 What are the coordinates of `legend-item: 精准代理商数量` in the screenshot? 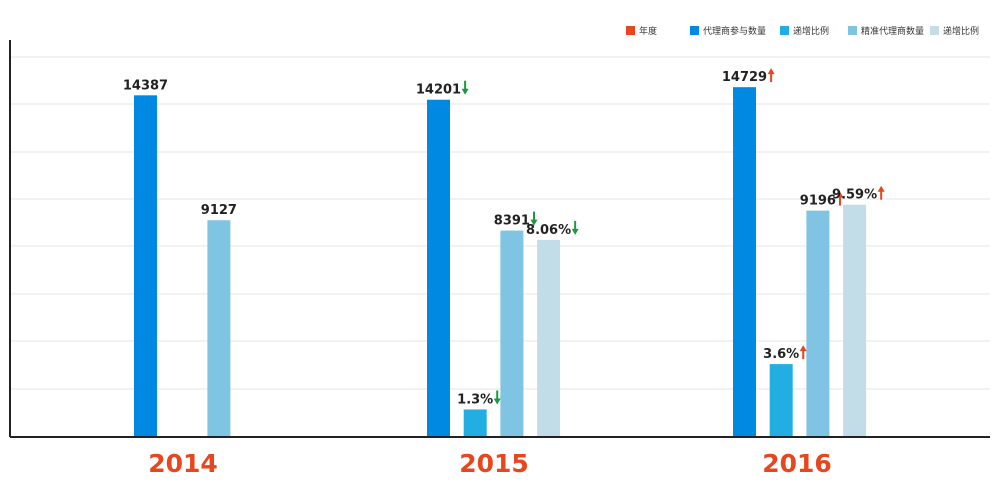 It's located at (886, 31).